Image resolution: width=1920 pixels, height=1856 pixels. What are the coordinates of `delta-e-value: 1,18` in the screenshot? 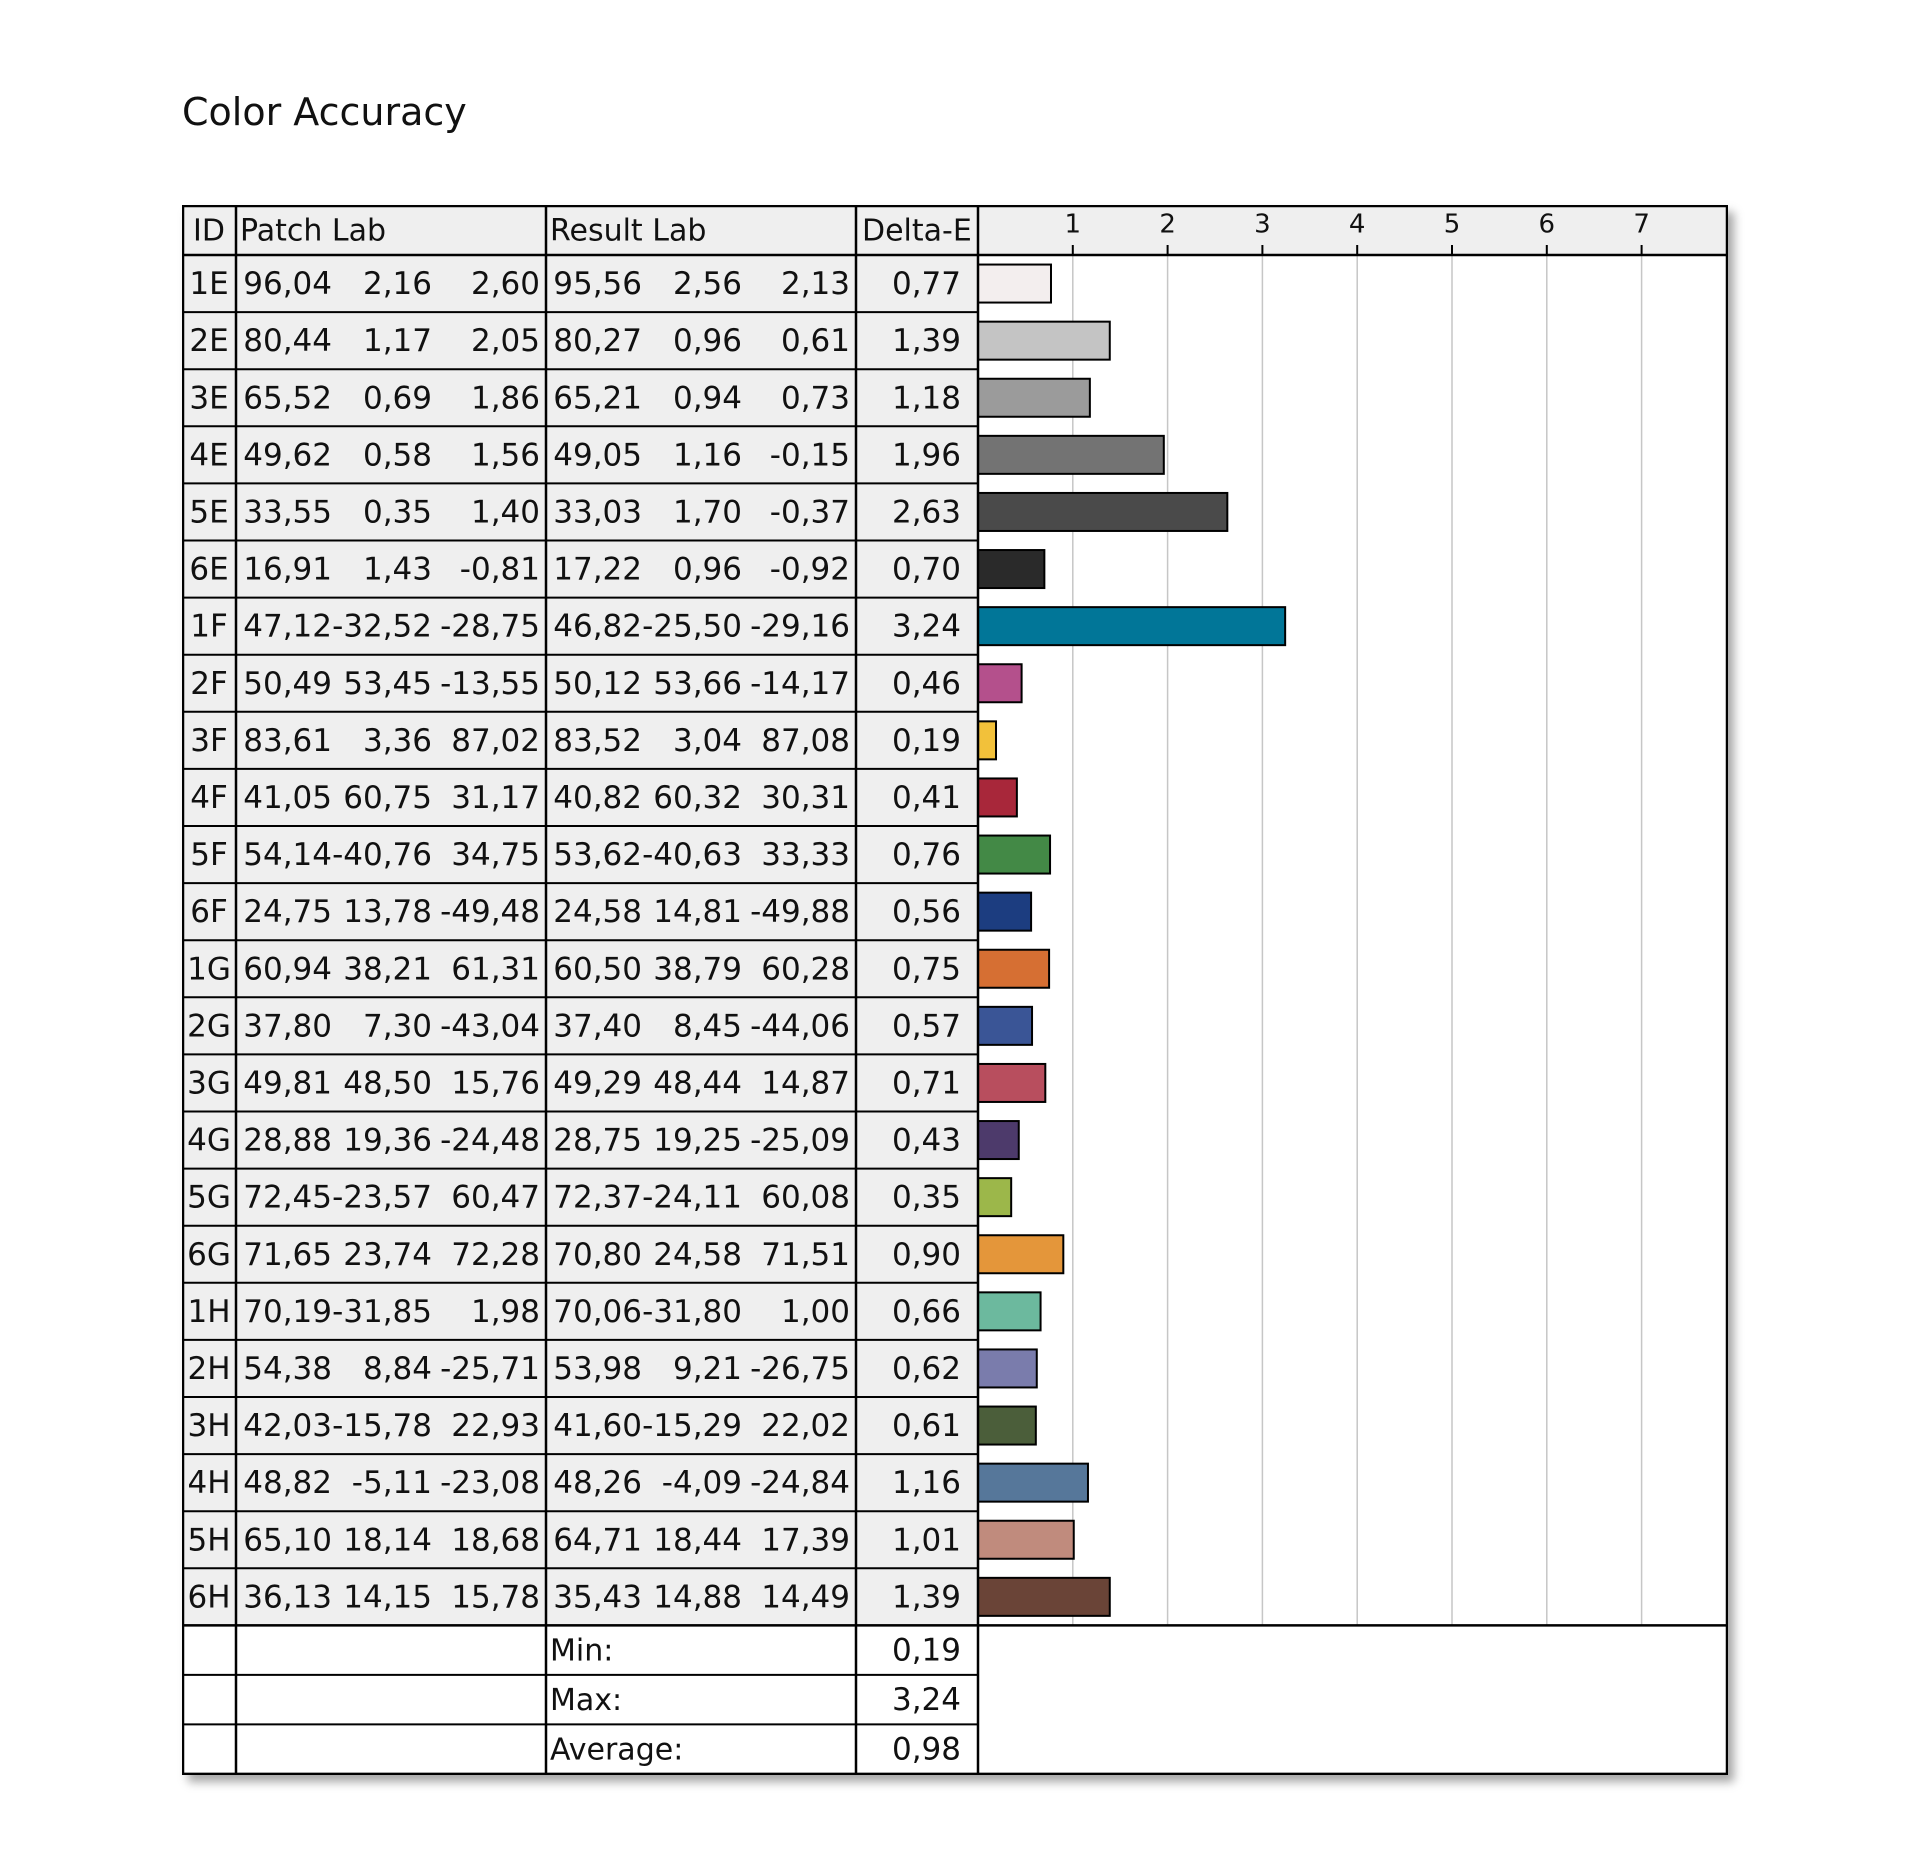 It's located at (926, 398).